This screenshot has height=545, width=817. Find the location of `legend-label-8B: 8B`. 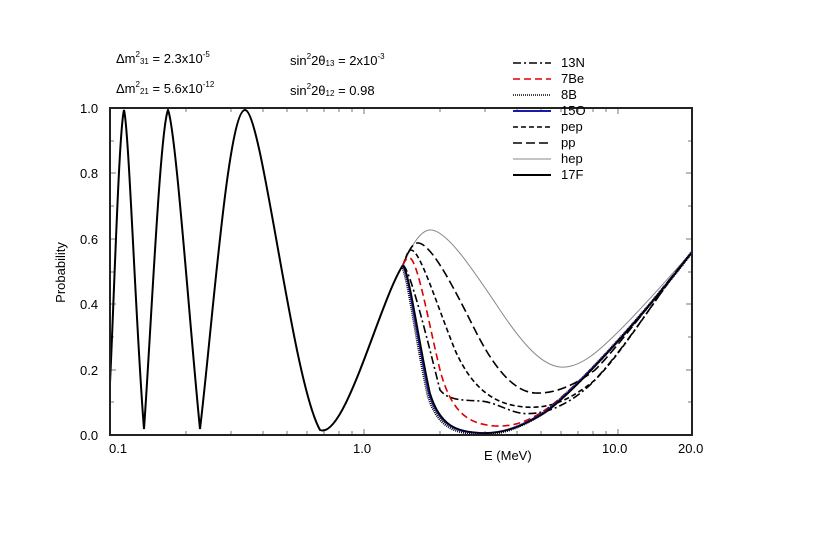

legend-label-8B: 8B is located at coordinates (569, 94).